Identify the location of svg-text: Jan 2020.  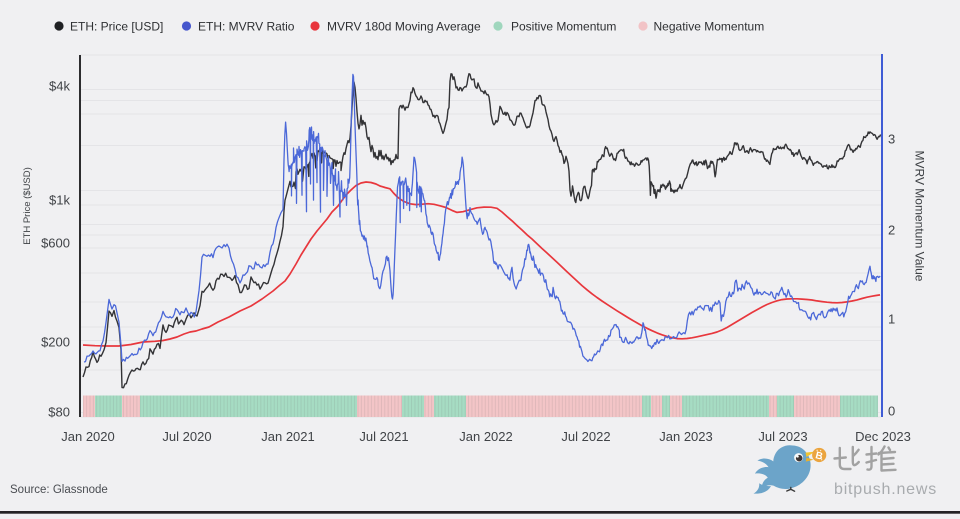
(88, 436).